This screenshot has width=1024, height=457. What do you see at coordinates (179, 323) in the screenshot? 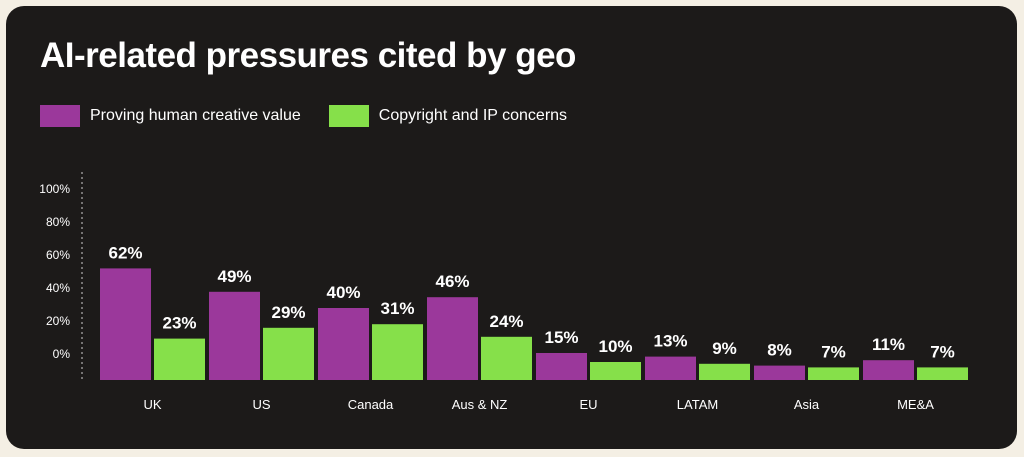
I see `data-label: 23%` at bounding box center [179, 323].